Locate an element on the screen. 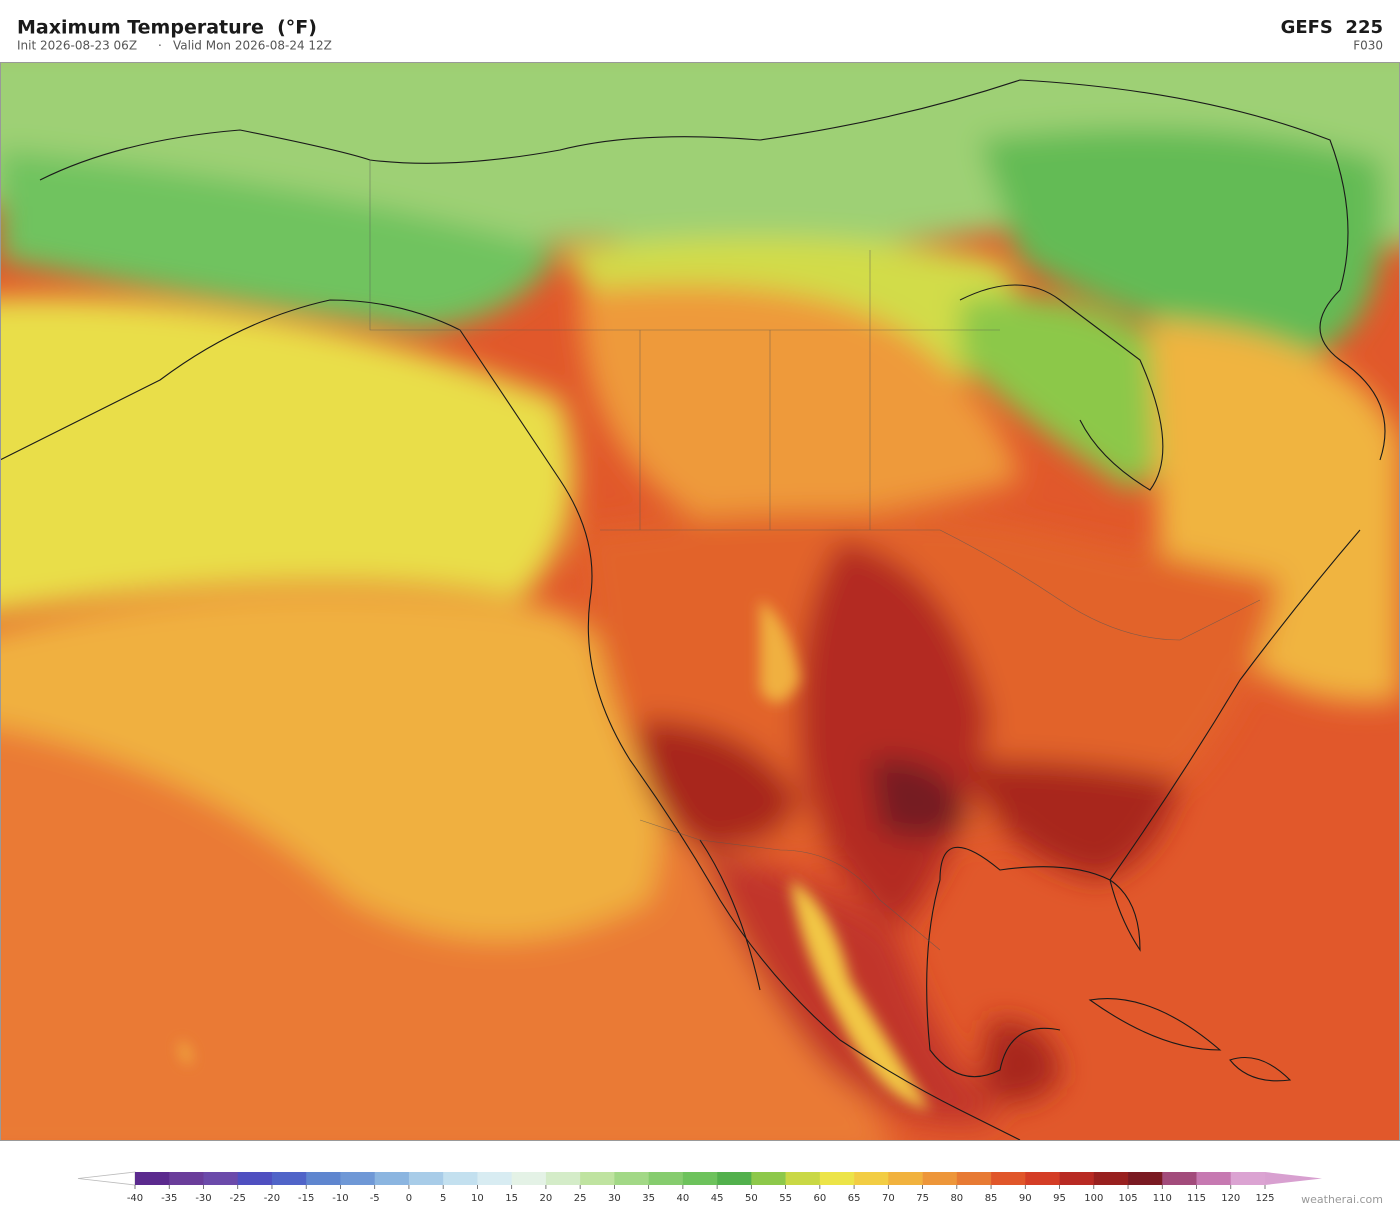 This screenshot has width=1400, height=1215. title: Maximum Temperature (°F) is located at coordinates (167, 28).